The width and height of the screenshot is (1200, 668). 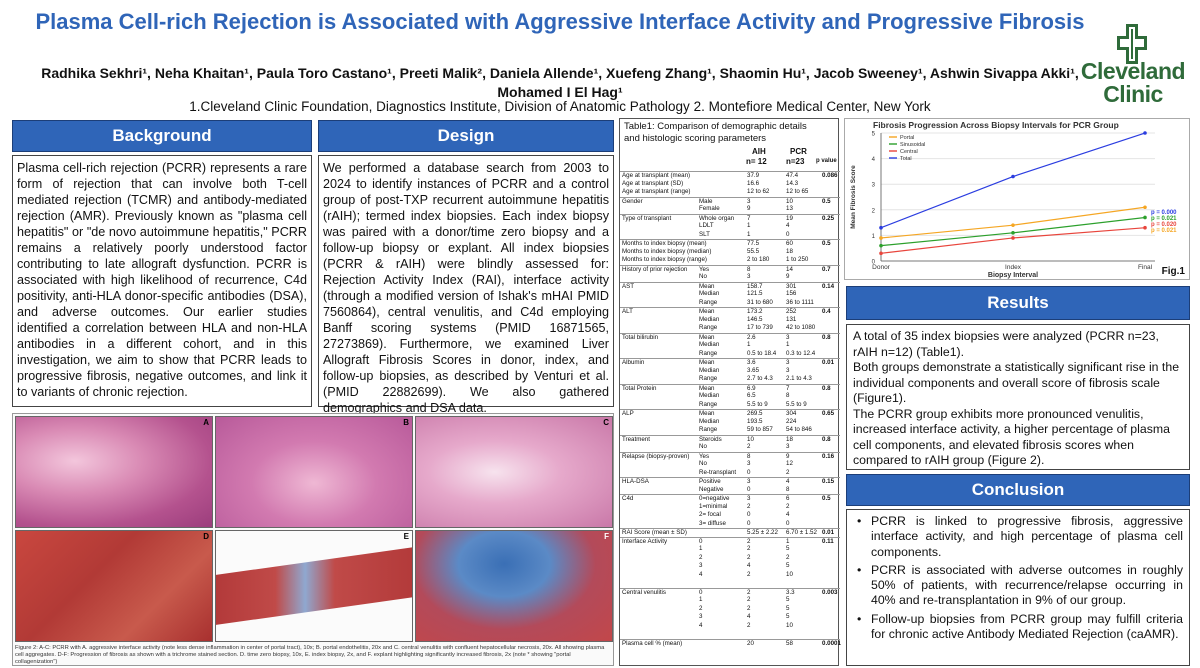 What do you see at coordinates (753, 370) in the screenshot?
I see `table-cell: 3.65` at bounding box center [753, 370].